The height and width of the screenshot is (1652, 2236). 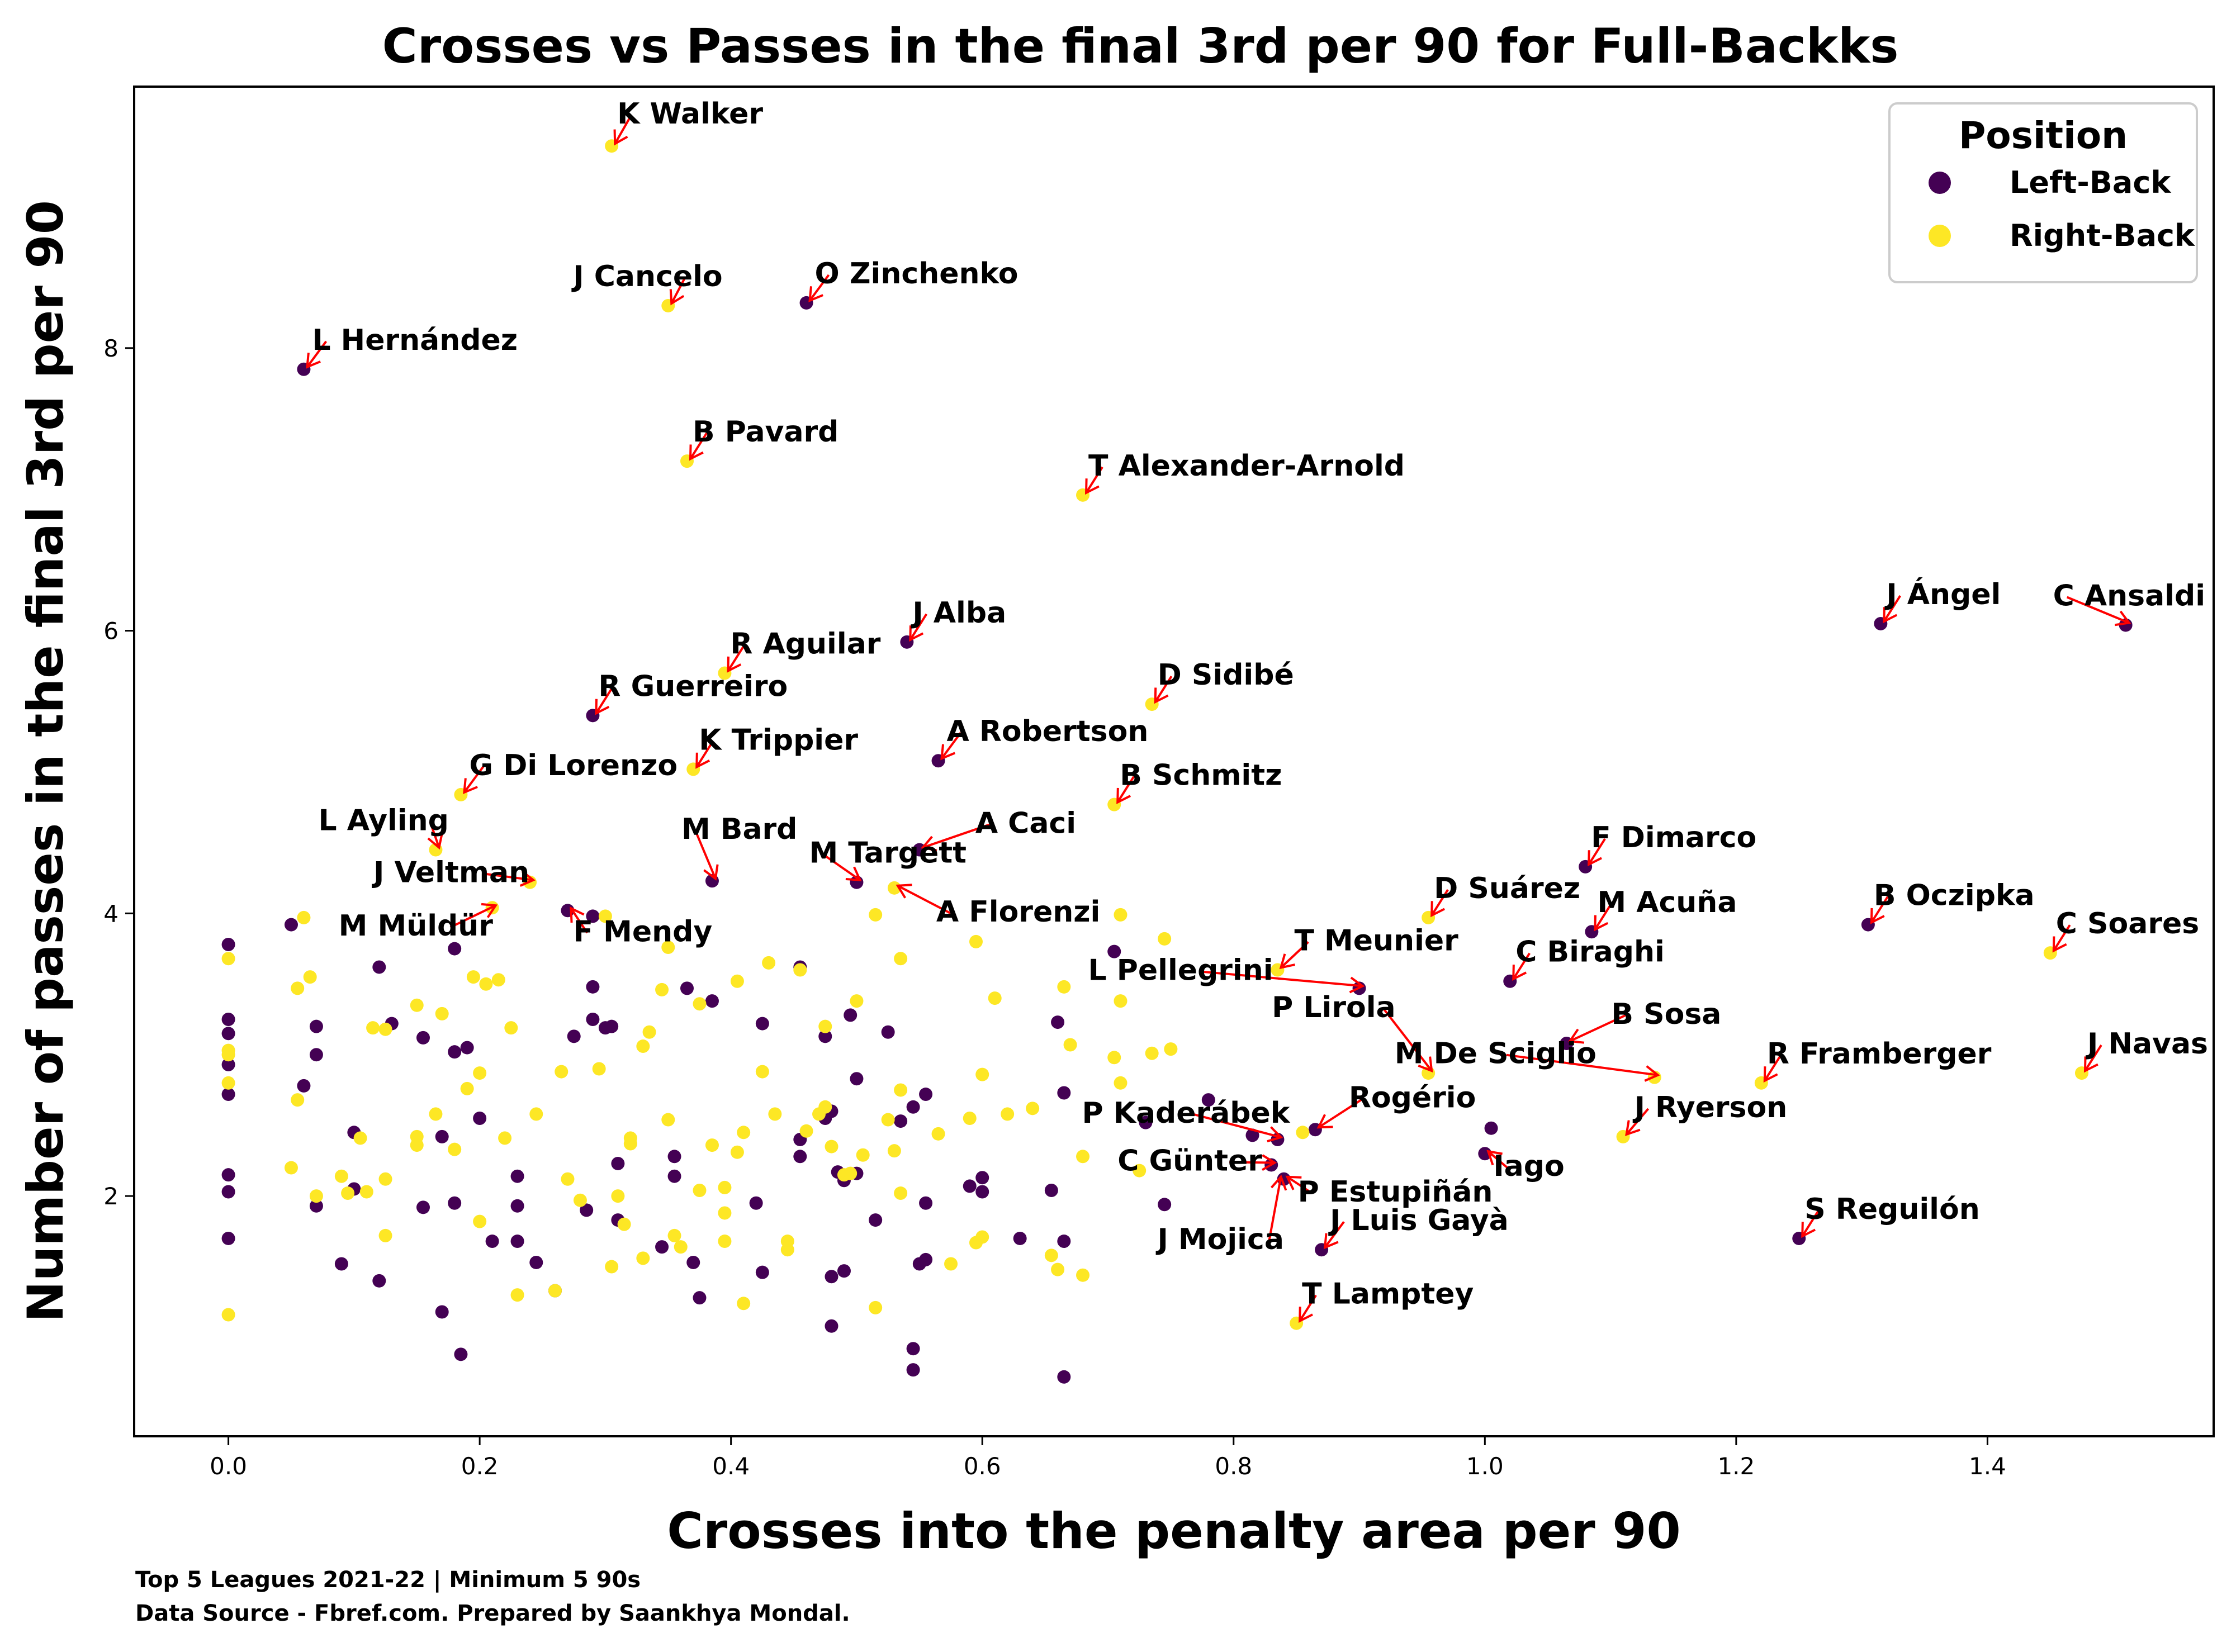 I want to click on player-label: B Oczipka, so click(x=1954, y=896).